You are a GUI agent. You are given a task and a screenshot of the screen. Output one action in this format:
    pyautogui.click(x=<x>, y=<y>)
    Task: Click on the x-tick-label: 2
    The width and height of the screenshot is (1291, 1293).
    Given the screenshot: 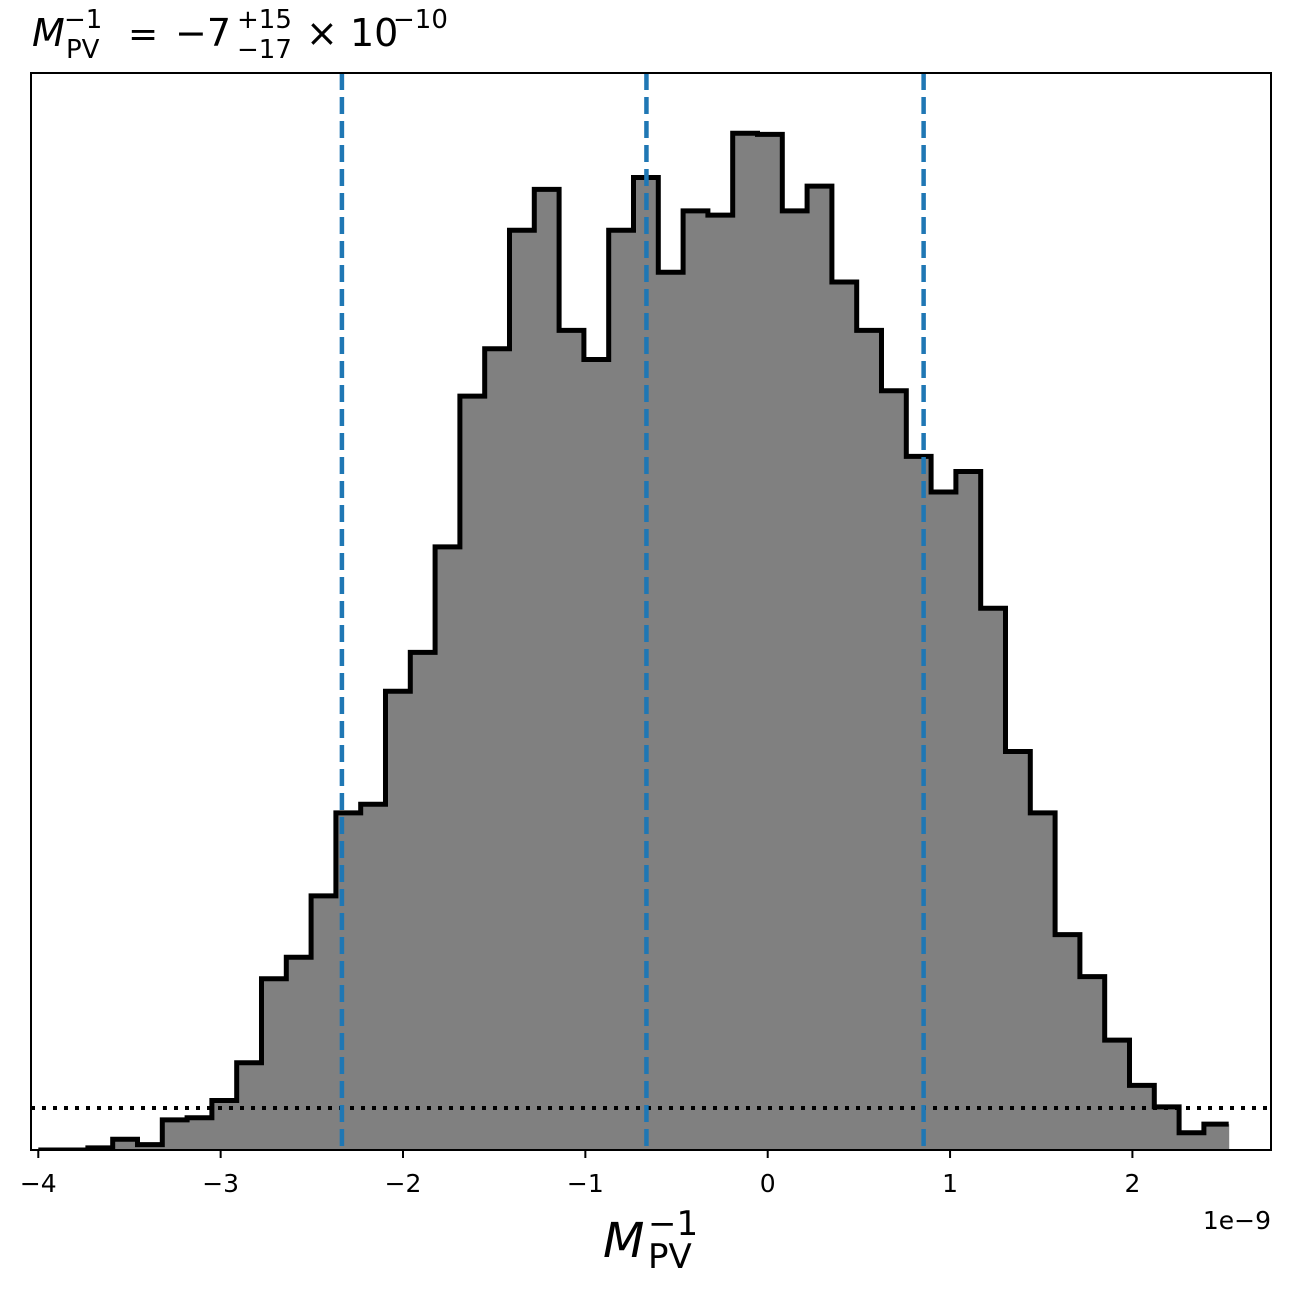 What is the action you would take?
    pyautogui.click(x=1132, y=1183)
    